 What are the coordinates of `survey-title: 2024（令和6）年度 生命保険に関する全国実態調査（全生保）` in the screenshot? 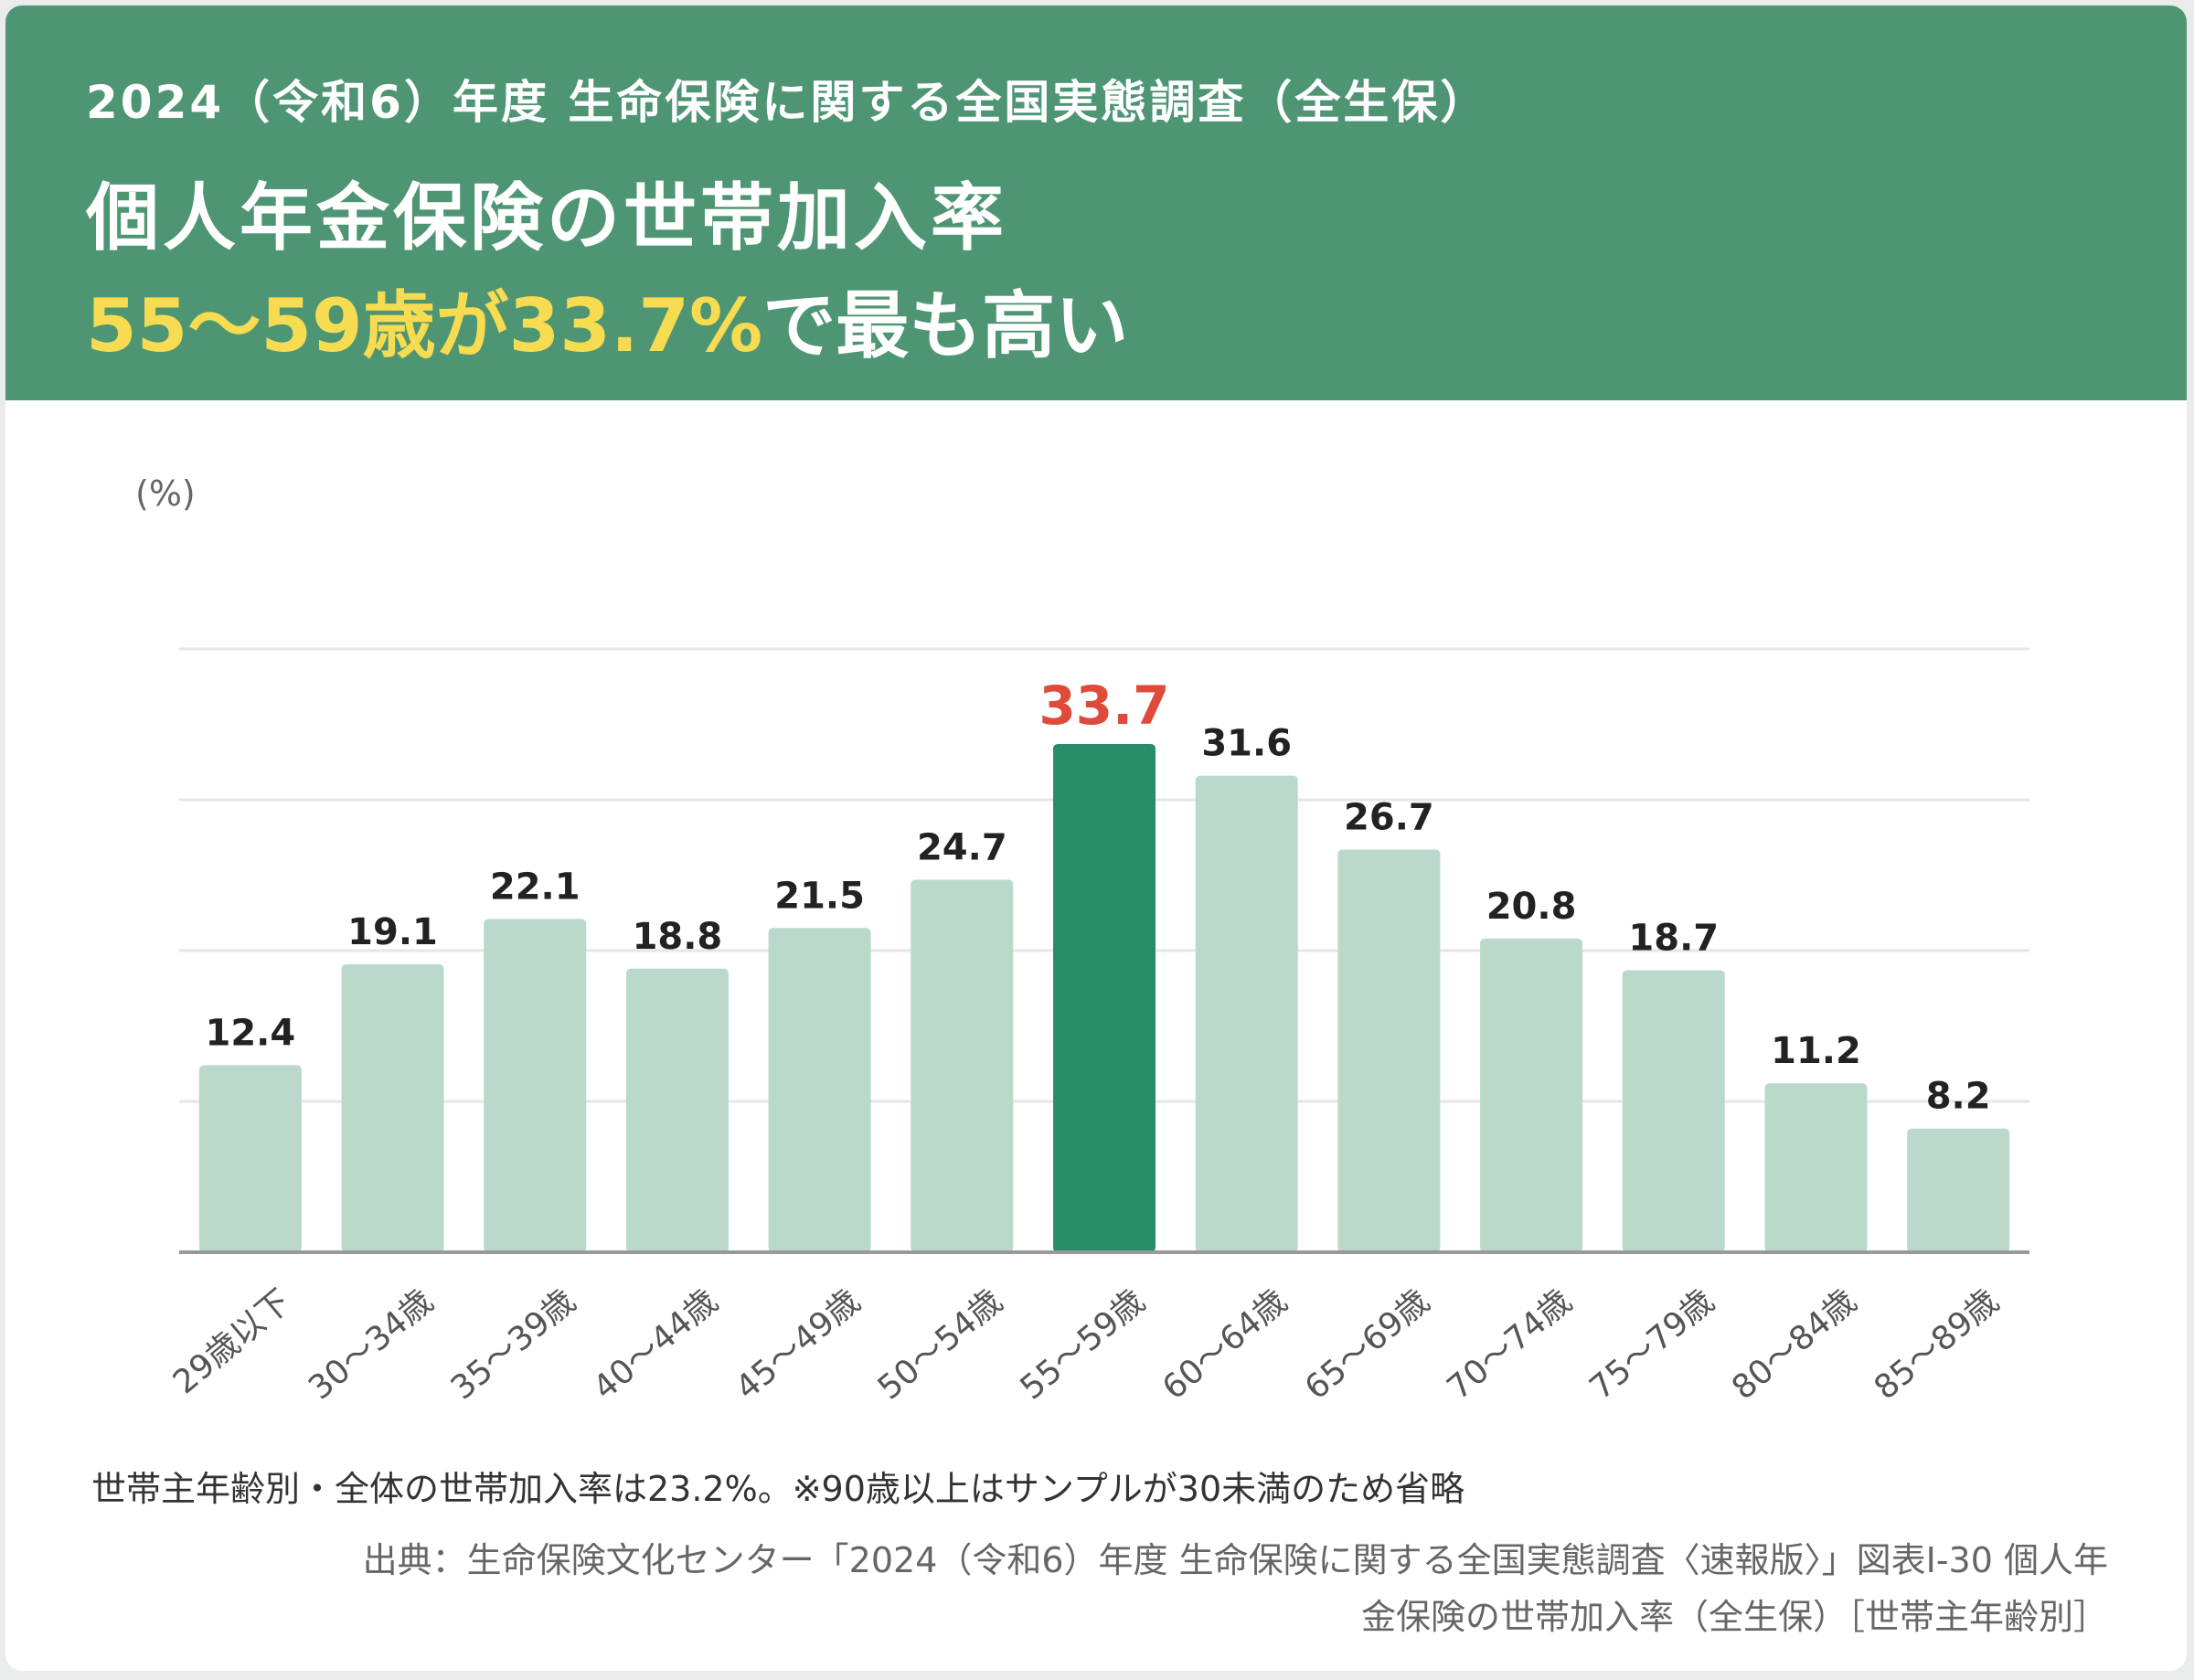 It's located at (788, 103).